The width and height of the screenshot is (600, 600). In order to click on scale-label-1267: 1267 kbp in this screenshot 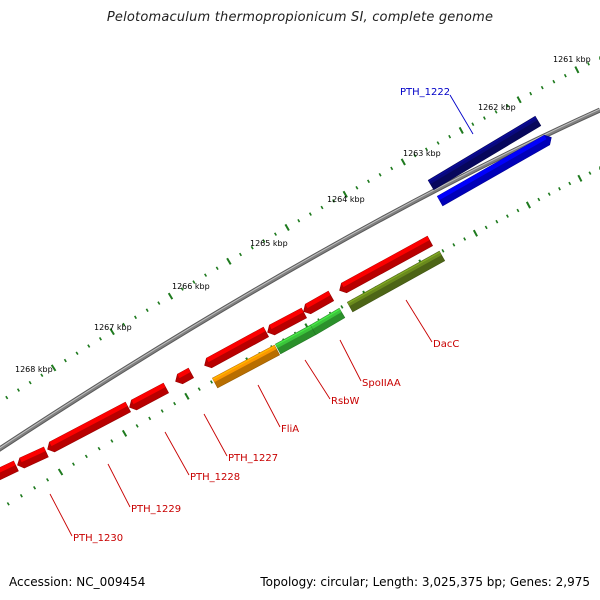, I will do `click(113, 327)`.